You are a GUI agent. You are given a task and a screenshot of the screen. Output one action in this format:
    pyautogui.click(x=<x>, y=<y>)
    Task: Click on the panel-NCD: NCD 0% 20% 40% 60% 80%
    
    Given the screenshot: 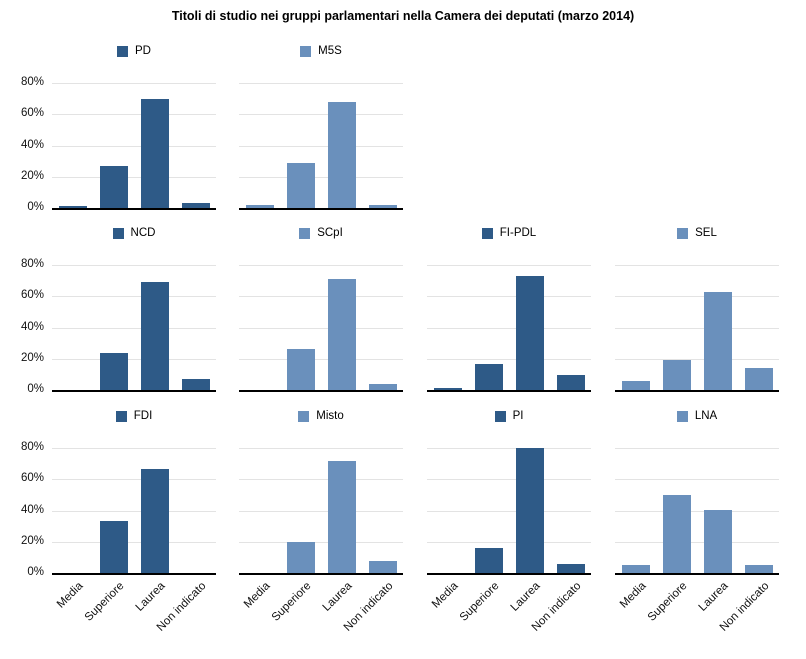 What is the action you would take?
    pyautogui.click(x=118, y=310)
    